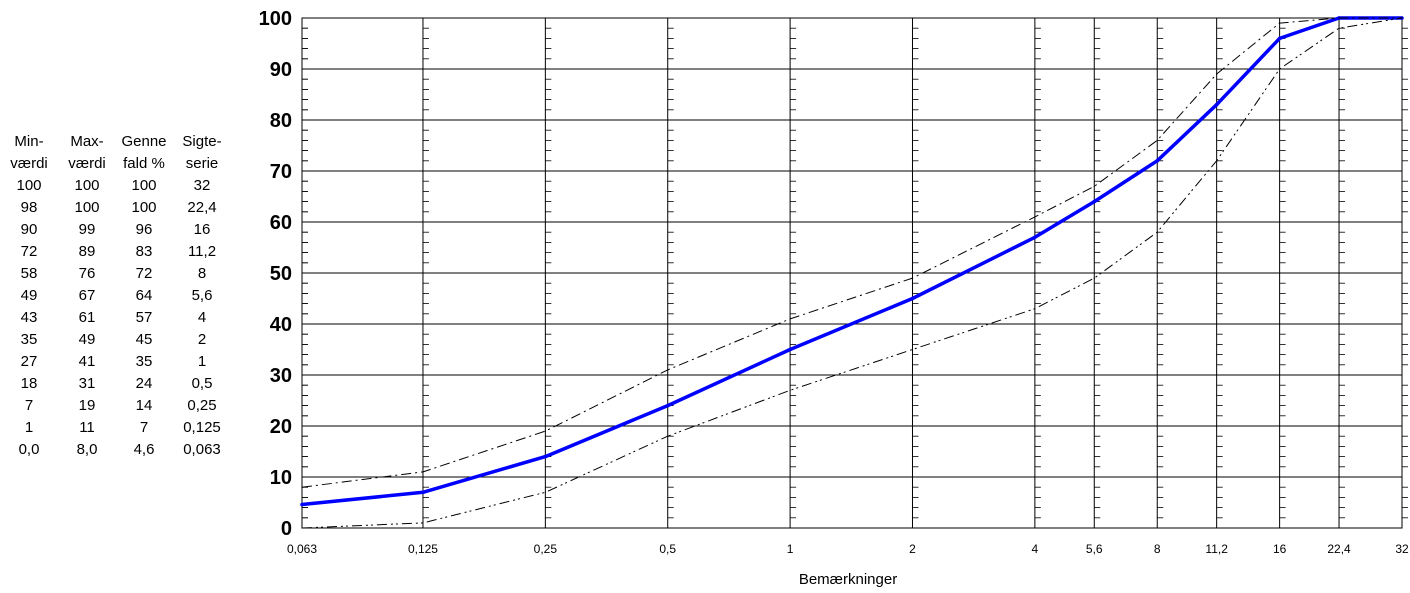 The width and height of the screenshot is (1410, 593). What do you see at coordinates (144, 251) in the screenshot?
I see `table-cell-passing: 83` at bounding box center [144, 251].